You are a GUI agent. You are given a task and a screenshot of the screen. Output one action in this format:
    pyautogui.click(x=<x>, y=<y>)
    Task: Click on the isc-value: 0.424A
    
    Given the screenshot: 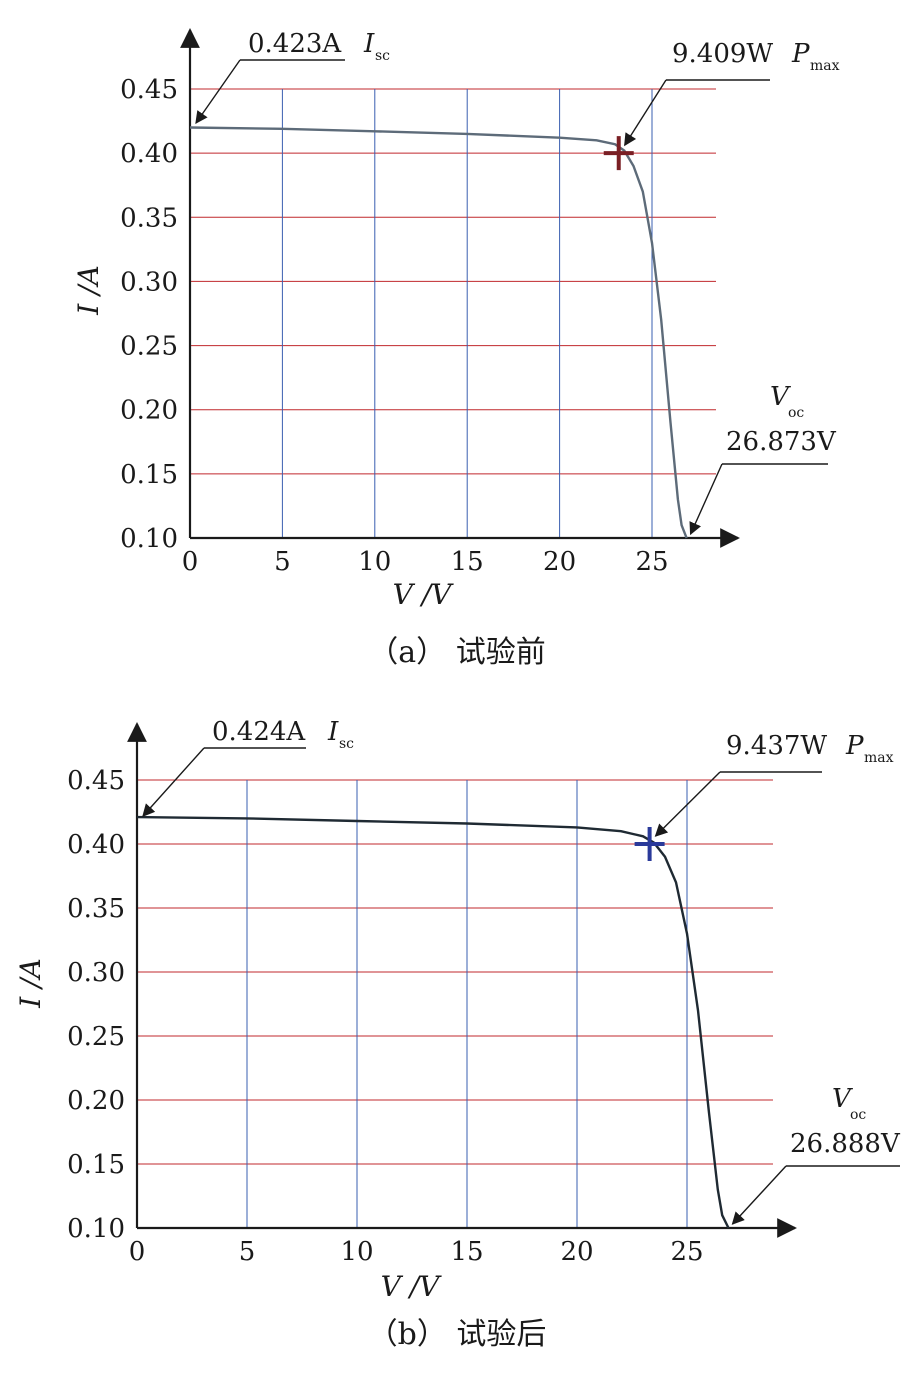 What is the action you would take?
    pyautogui.click(x=259, y=732)
    